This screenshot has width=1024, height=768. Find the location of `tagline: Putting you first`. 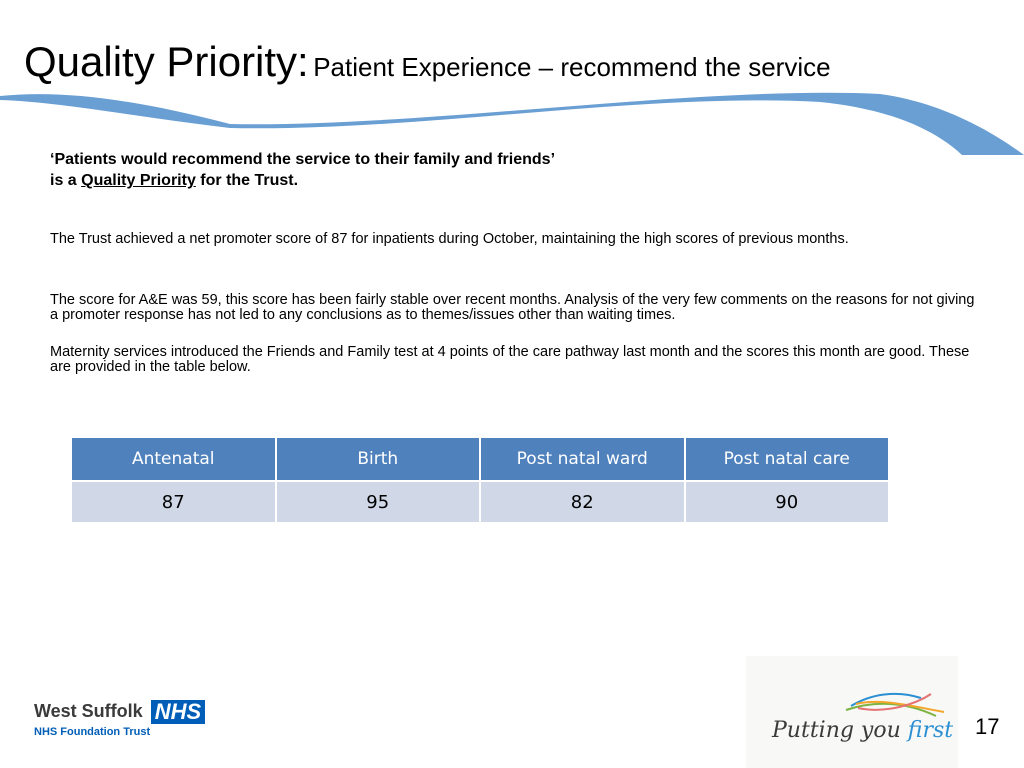

tagline: Putting you first is located at coordinates (862, 730).